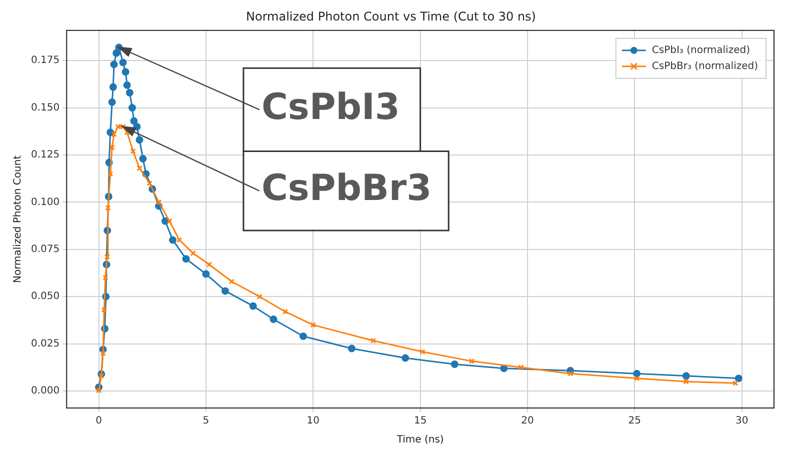 This screenshot has height=458, width=790. I want to click on y-tick-label: 0.000, so click(45, 391).